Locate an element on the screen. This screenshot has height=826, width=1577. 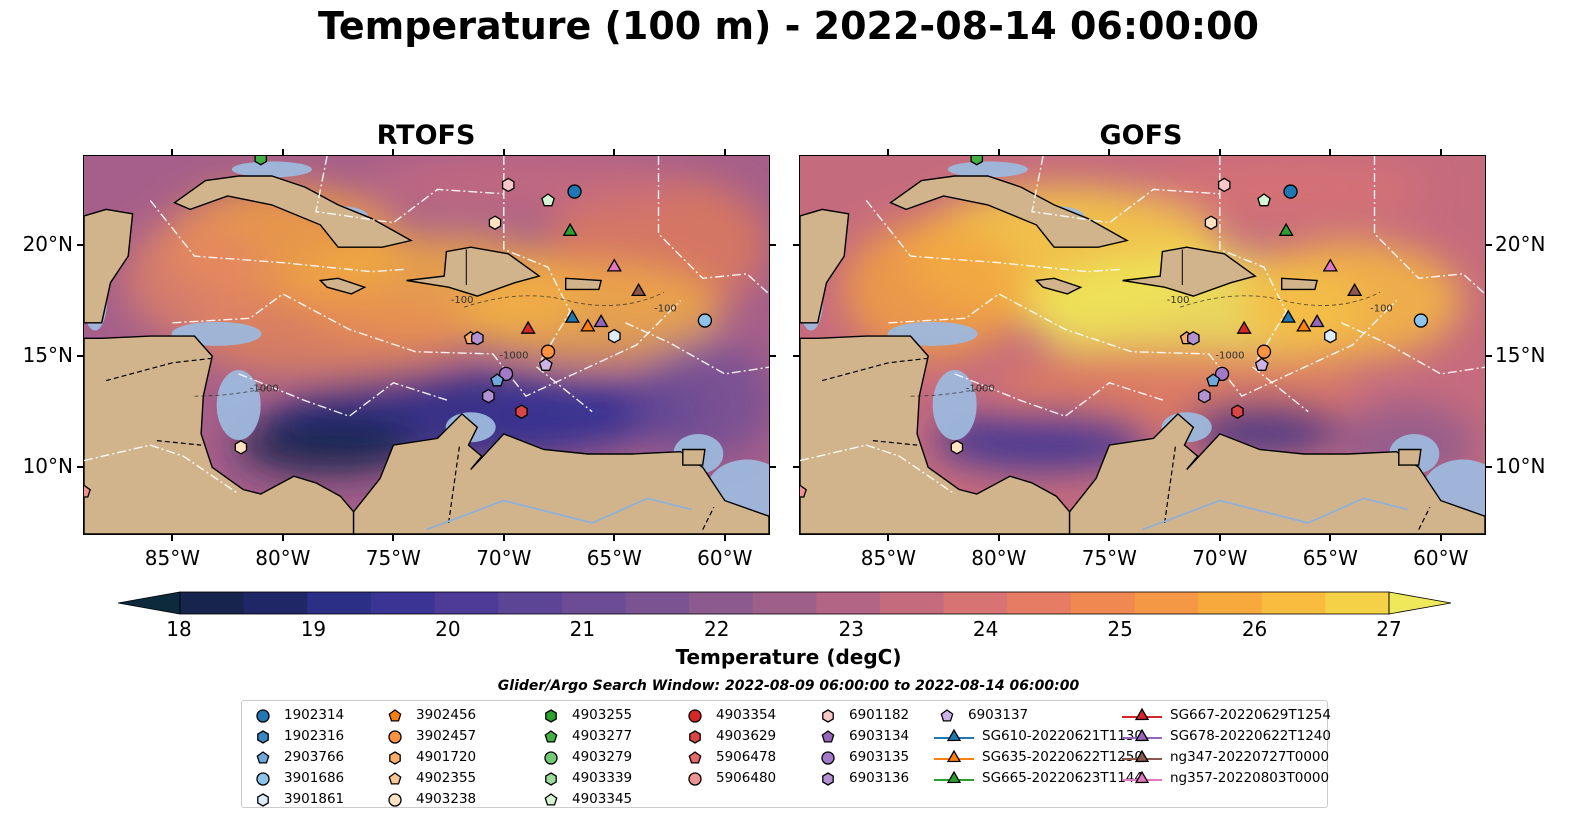
panel-title-rtofs: RTOFS is located at coordinates (426, 135).